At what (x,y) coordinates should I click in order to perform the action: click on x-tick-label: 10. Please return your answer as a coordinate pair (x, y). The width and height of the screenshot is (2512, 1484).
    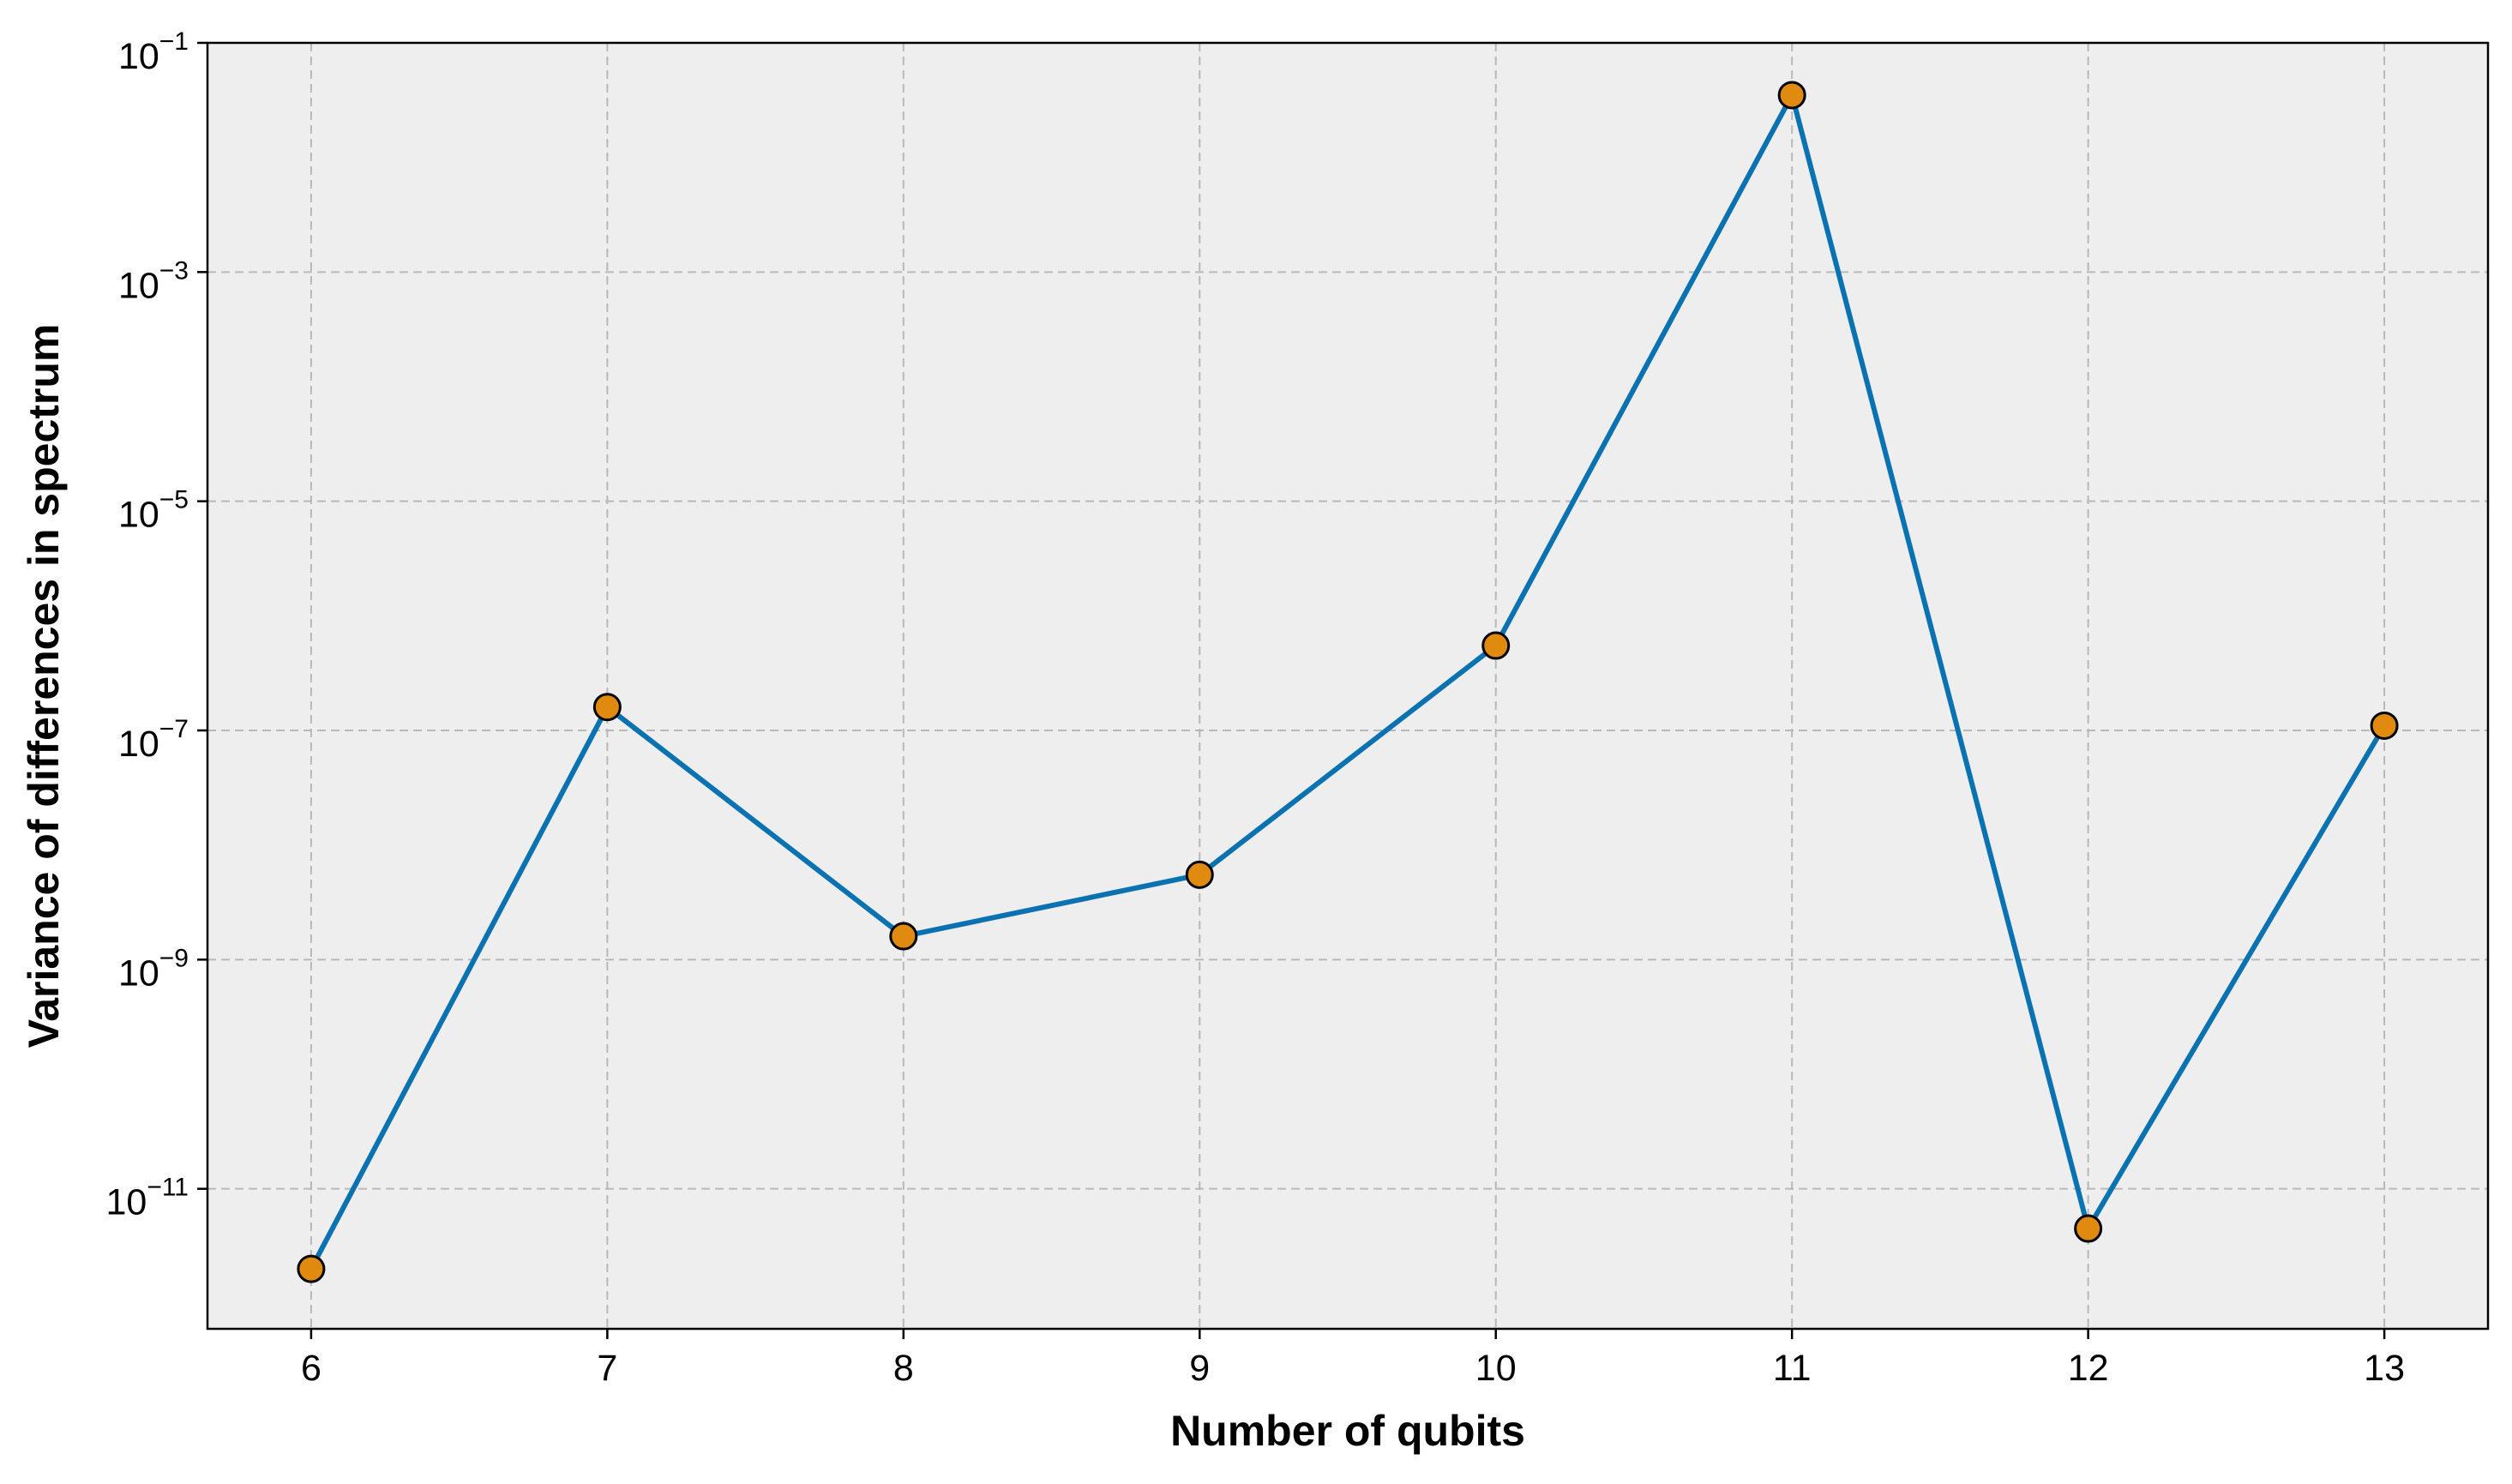
    Looking at the image, I should click on (1496, 1368).